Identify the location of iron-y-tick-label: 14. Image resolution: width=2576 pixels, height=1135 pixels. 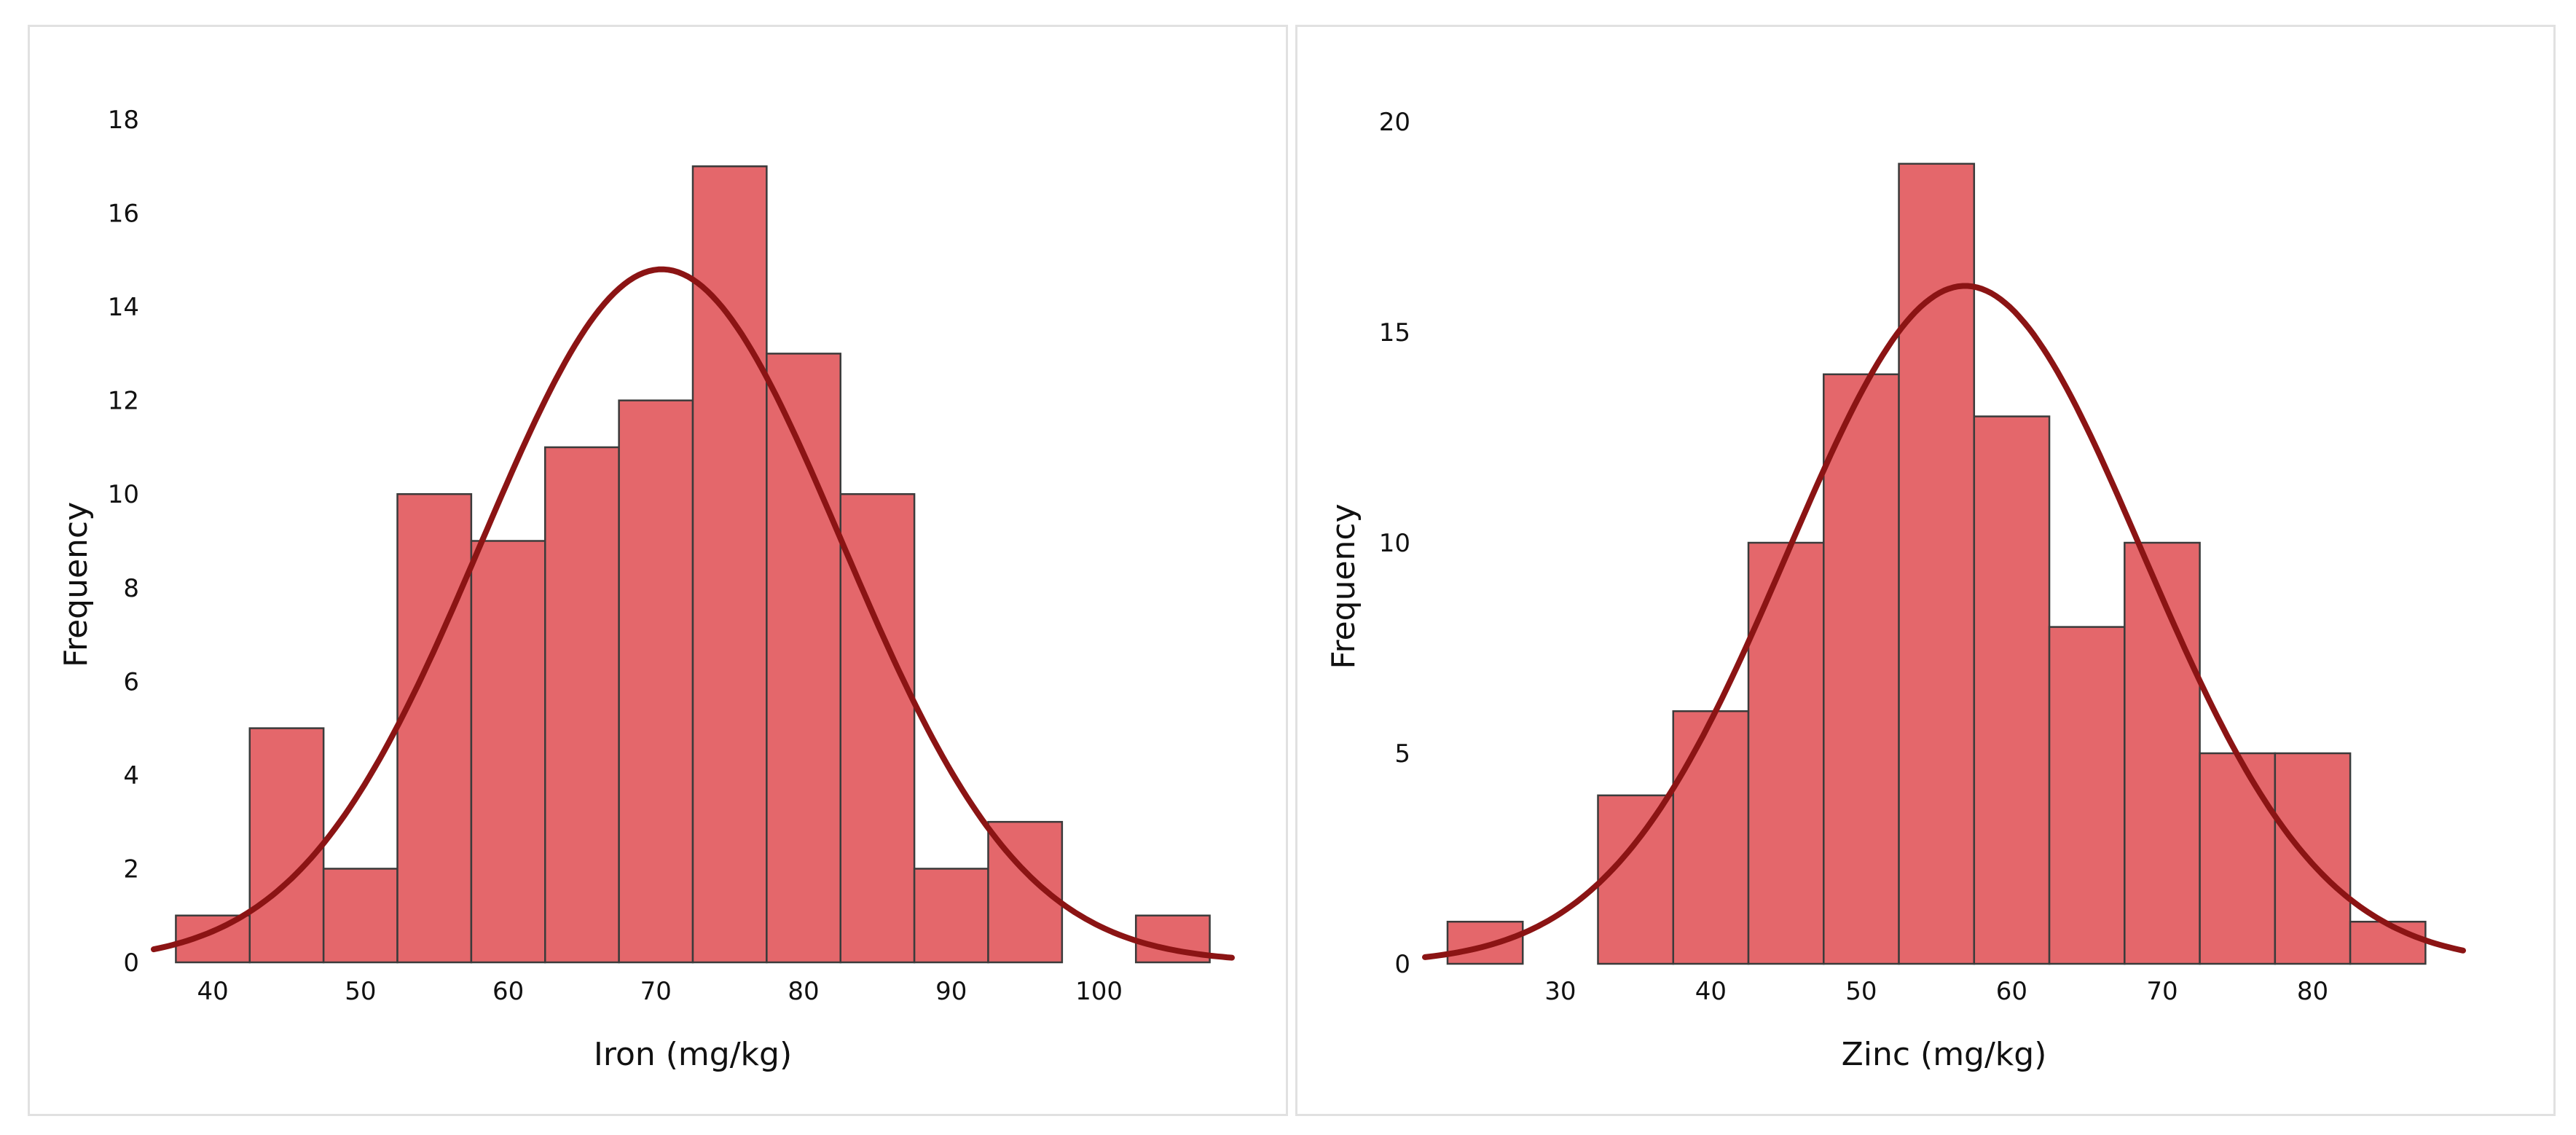
(123, 307).